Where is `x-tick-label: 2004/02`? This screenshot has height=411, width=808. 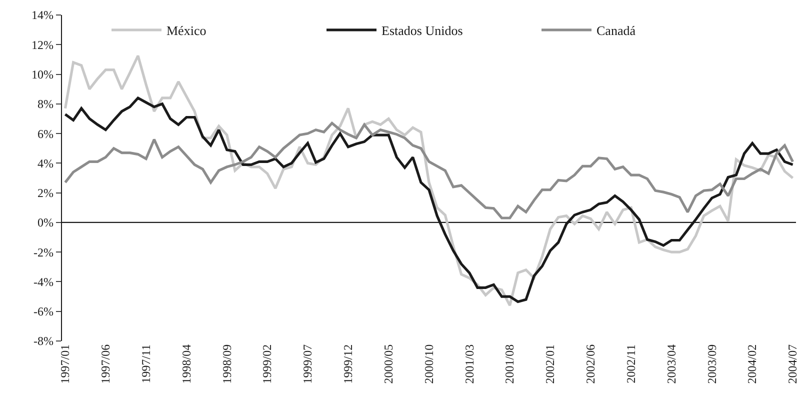 x-tick-label: 2004/02 is located at coordinates (752, 364).